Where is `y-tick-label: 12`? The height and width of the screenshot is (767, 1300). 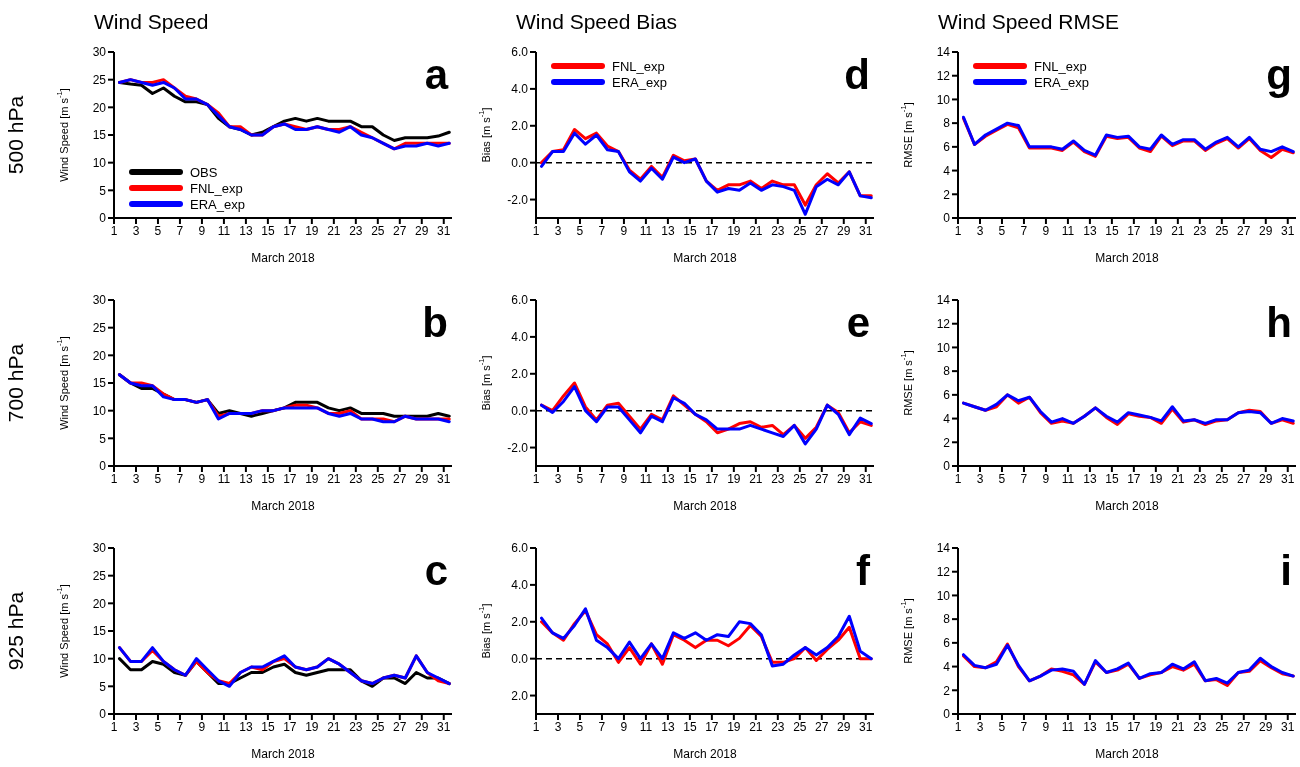
y-tick-label: 12 is located at coordinates (943, 571).